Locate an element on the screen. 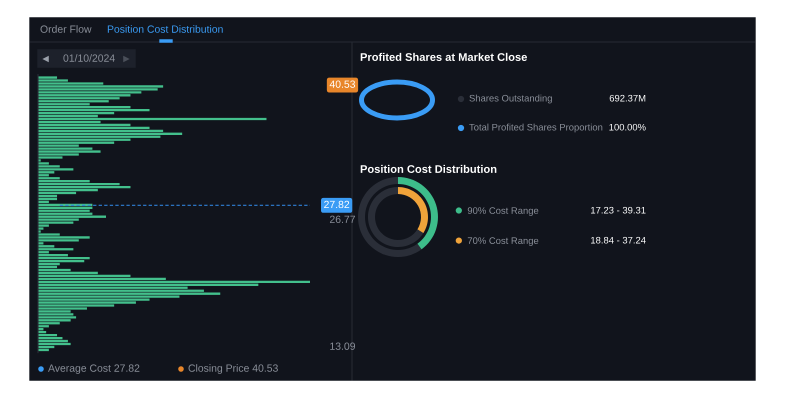 The width and height of the screenshot is (785, 397). text: Closing Price 40.53 is located at coordinates (233, 369).